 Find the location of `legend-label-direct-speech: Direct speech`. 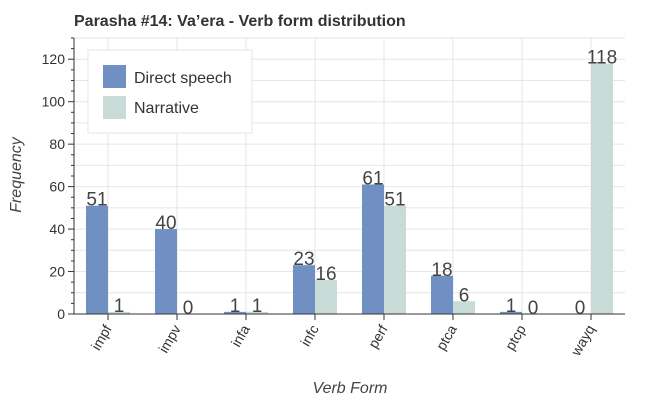

legend-label-direct-speech: Direct speech is located at coordinates (183, 78).